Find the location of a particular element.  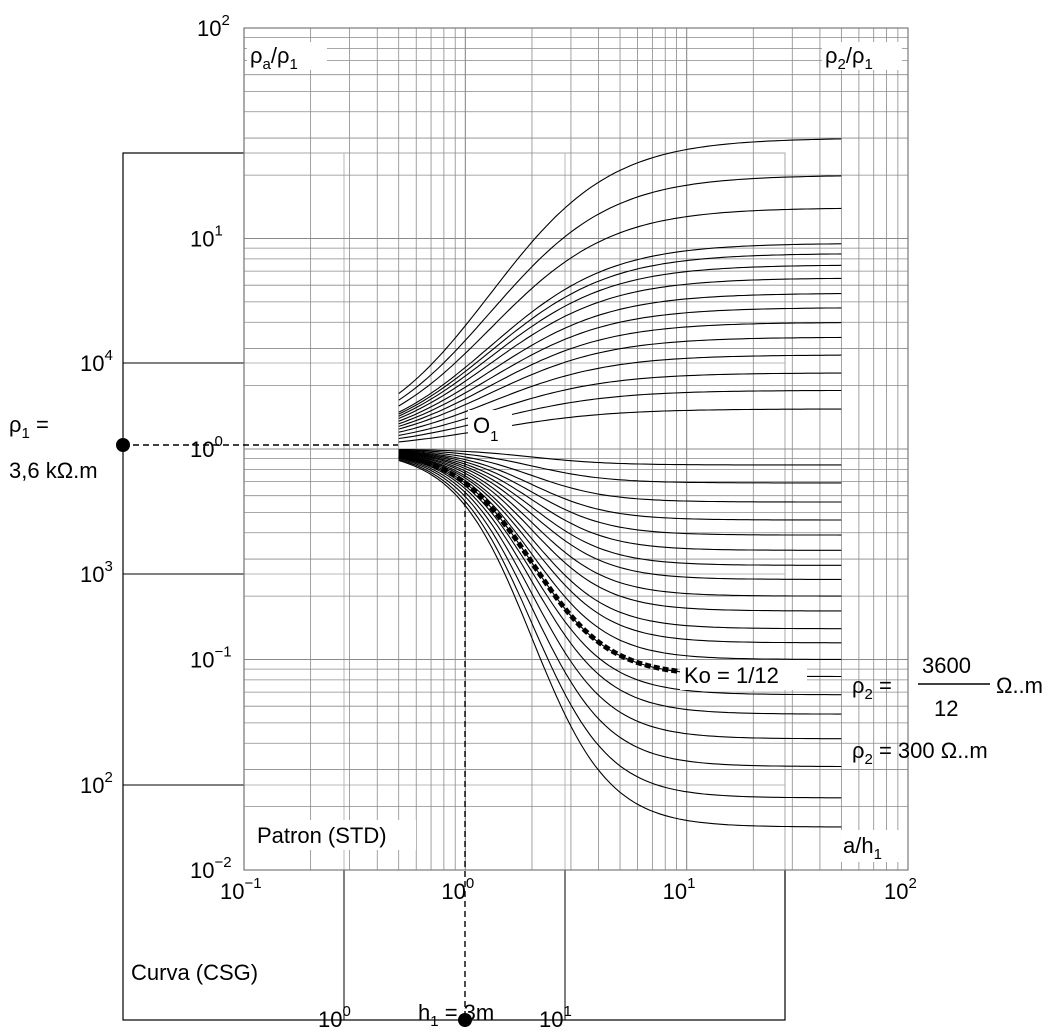

csg-x-tick-label: 10⁰ is located at coordinates (334, 1017).